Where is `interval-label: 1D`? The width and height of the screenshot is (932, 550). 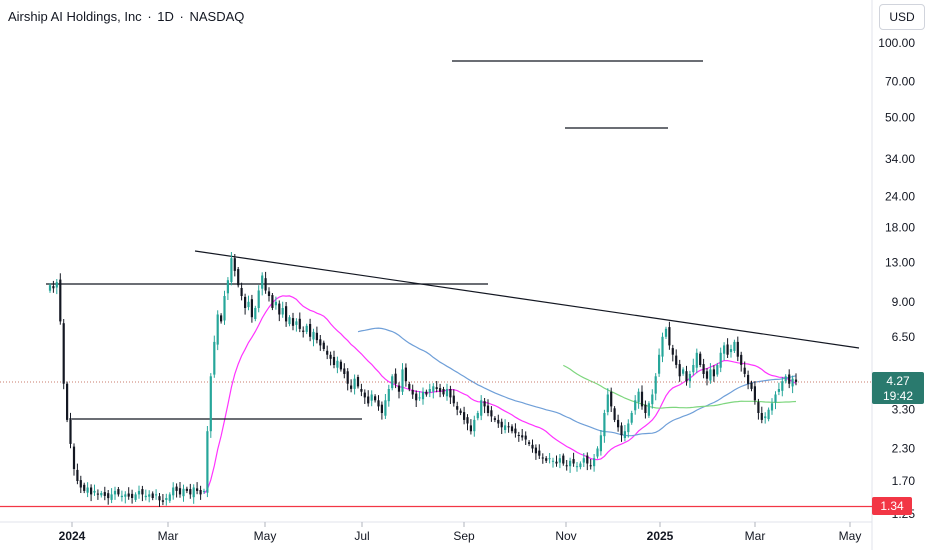
interval-label: 1D is located at coordinates (165, 16).